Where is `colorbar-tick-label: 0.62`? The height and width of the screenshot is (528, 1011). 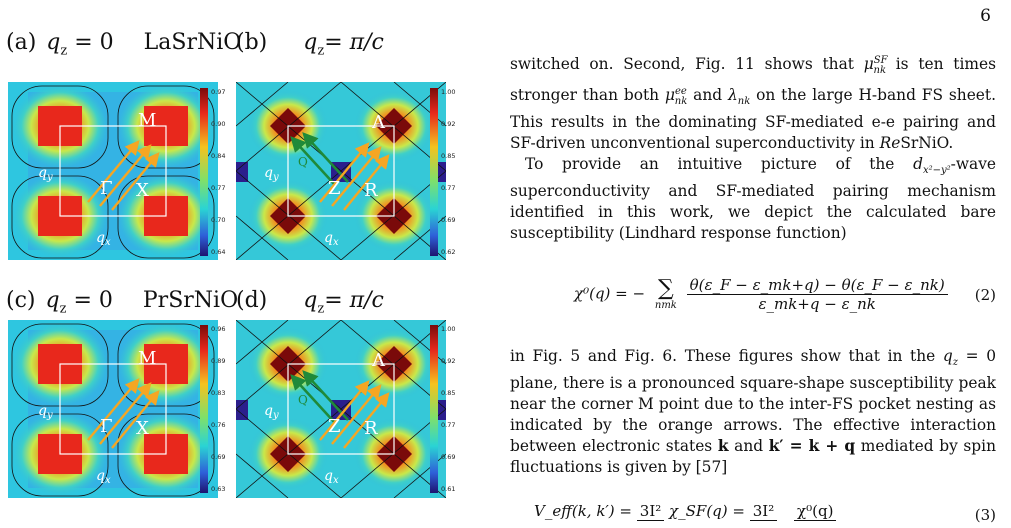
colorbar-tick-label: 0.62 is located at coordinates (448, 252).